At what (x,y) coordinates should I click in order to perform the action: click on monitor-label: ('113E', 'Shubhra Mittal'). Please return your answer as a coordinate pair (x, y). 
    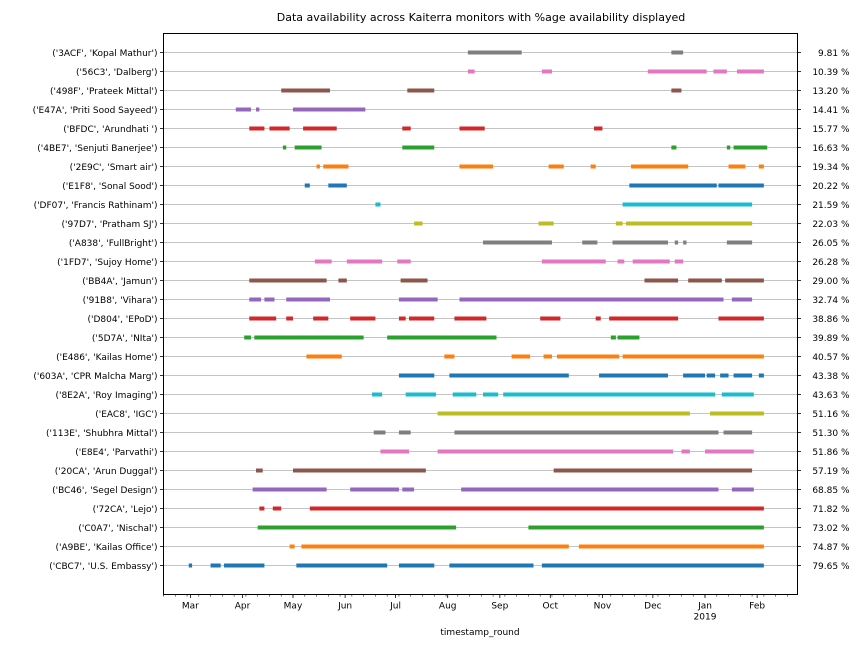
    Looking at the image, I should click on (101, 434).